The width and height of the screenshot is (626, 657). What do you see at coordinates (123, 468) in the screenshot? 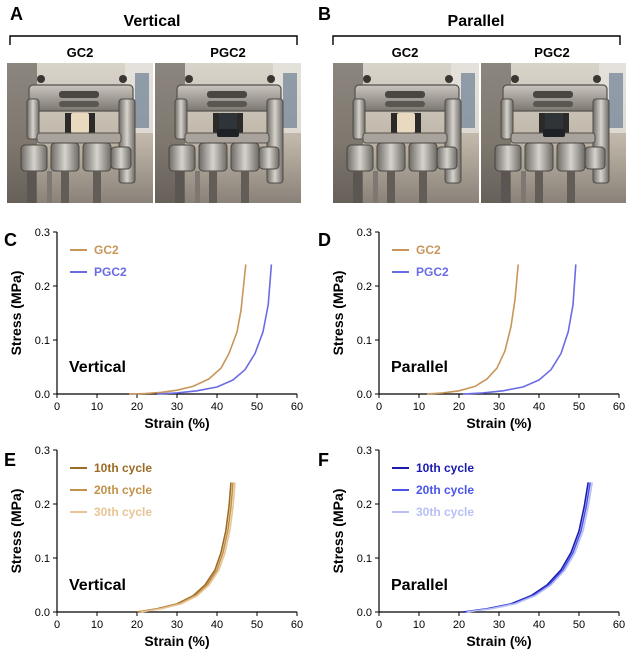
I see `legend-label-e-0: 10th cycle` at bounding box center [123, 468].